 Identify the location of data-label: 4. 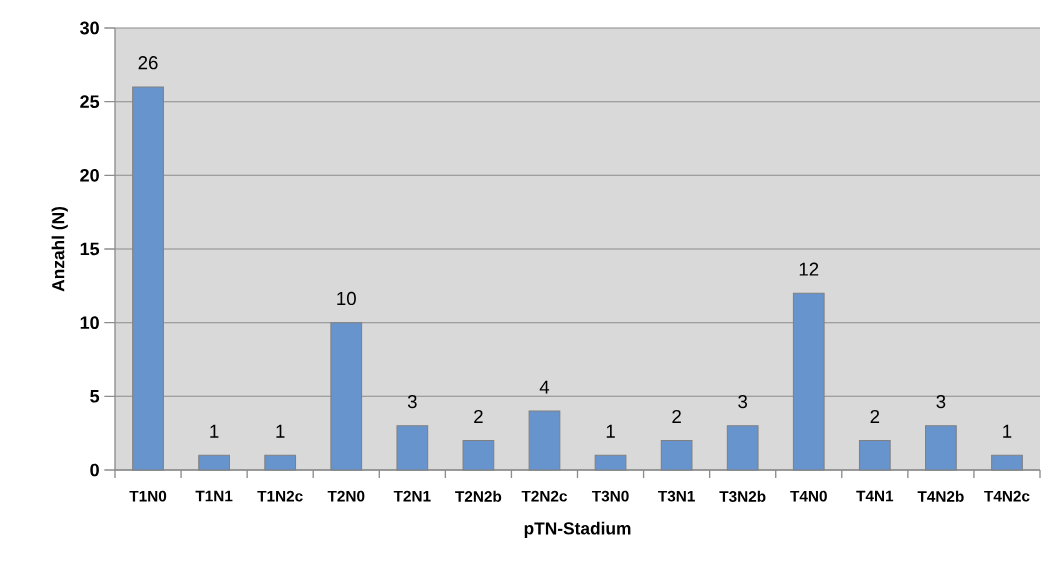
(544, 387).